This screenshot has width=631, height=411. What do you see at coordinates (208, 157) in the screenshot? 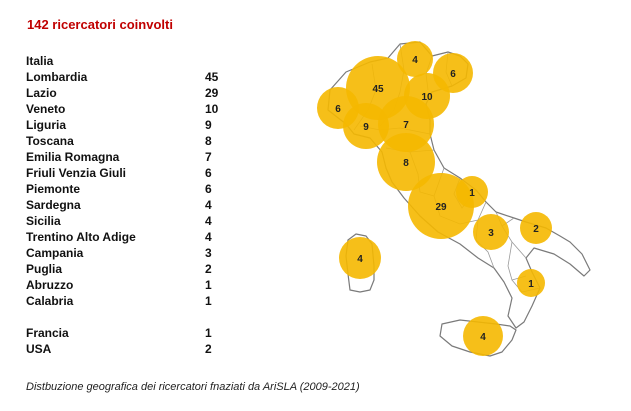
I see `region-count: 7` at bounding box center [208, 157].